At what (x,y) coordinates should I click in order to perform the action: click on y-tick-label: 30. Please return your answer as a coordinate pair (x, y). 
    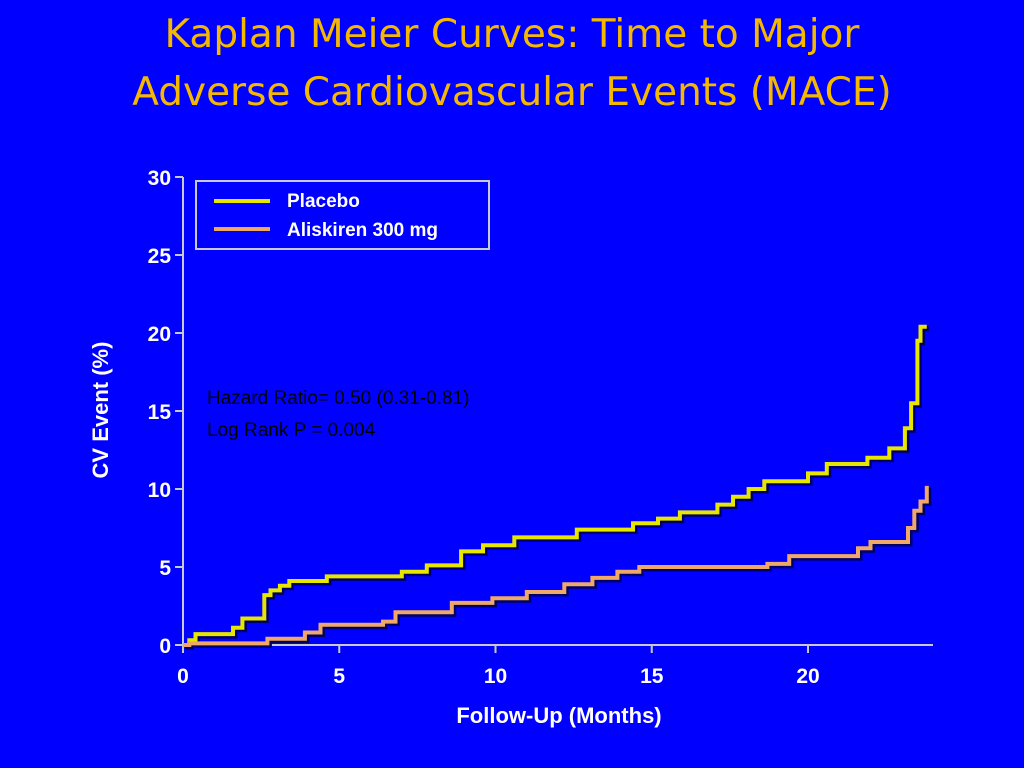
    Looking at the image, I should click on (159, 178).